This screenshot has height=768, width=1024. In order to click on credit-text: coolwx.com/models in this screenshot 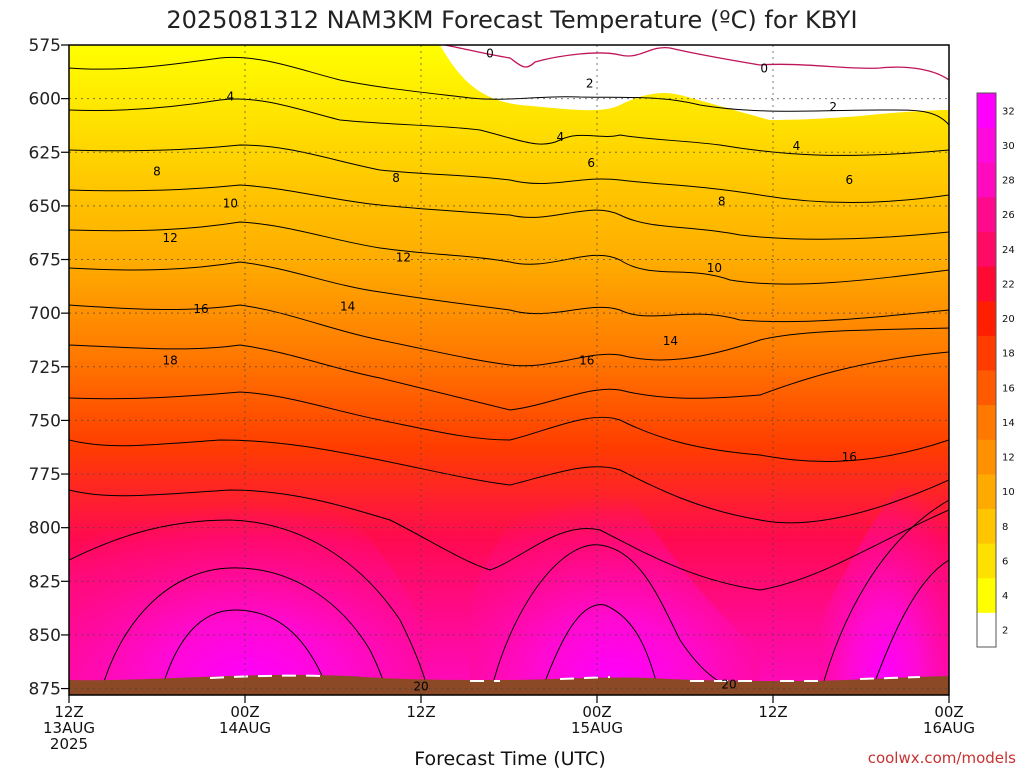, I will do `click(942, 758)`.